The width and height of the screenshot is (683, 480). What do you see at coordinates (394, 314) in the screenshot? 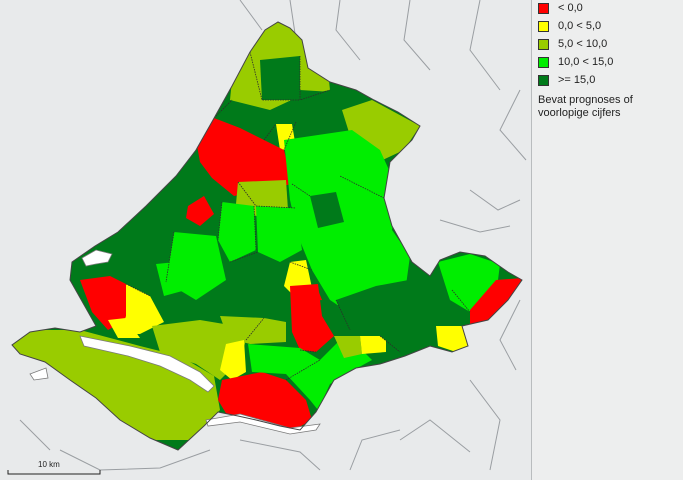
I see `region-alblasserwaard` at bounding box center [394, 314].